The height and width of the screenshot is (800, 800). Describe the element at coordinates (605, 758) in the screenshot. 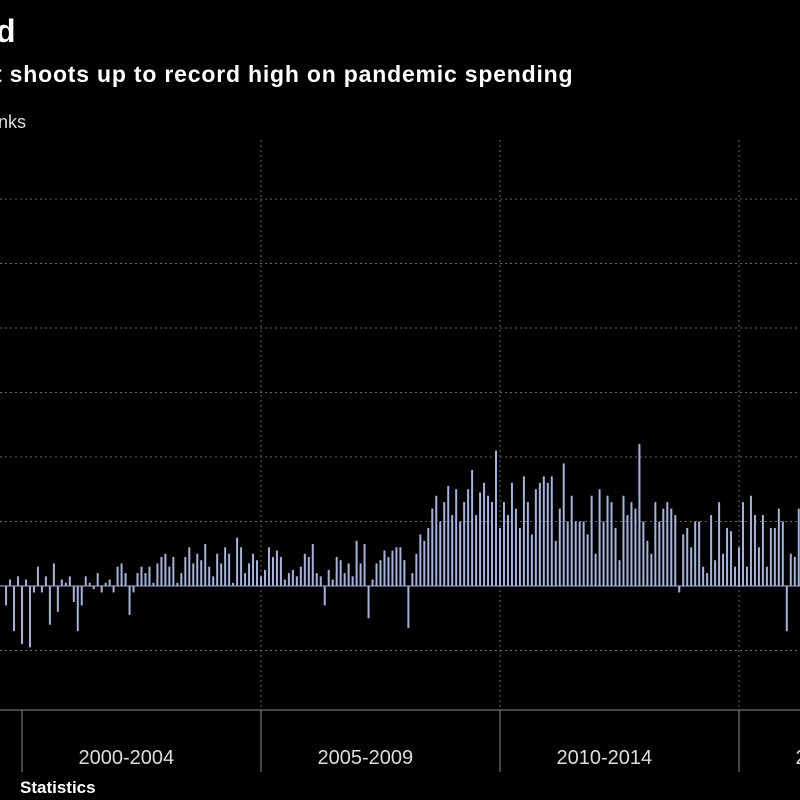

I see `x-tick-label: 2010-2014` at that location.